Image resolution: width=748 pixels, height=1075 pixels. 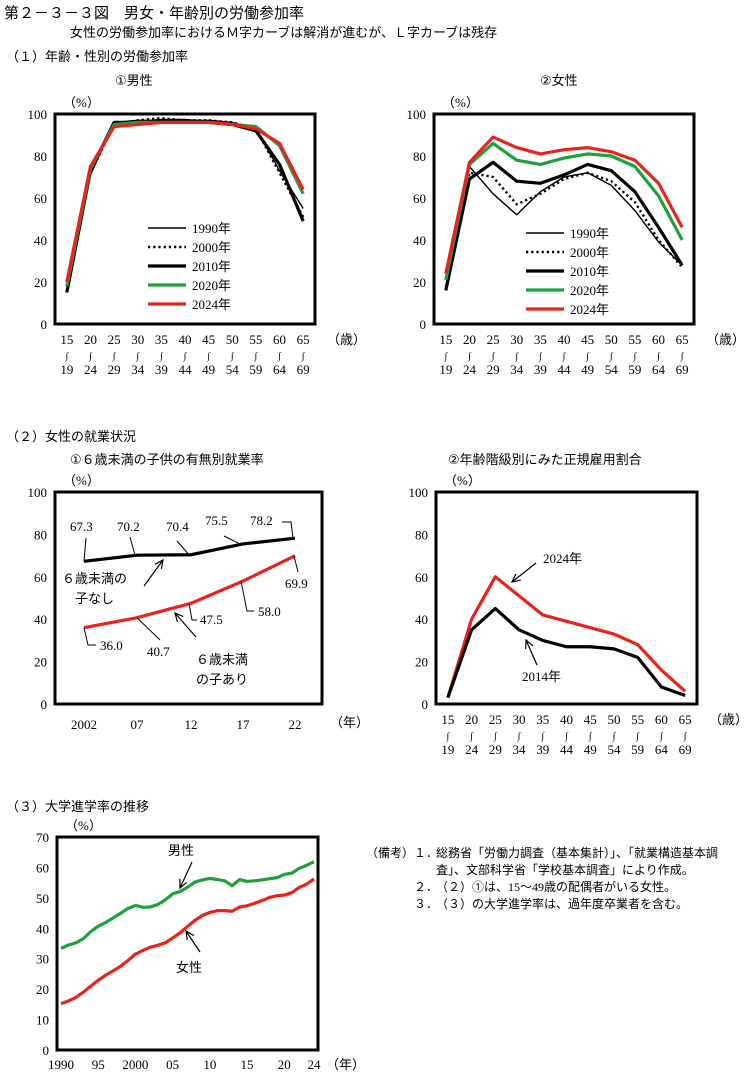 I want to click on note-2-text: （２）①は、15～49歳の配偶者がいる女性。, so click(x=556, y=887).